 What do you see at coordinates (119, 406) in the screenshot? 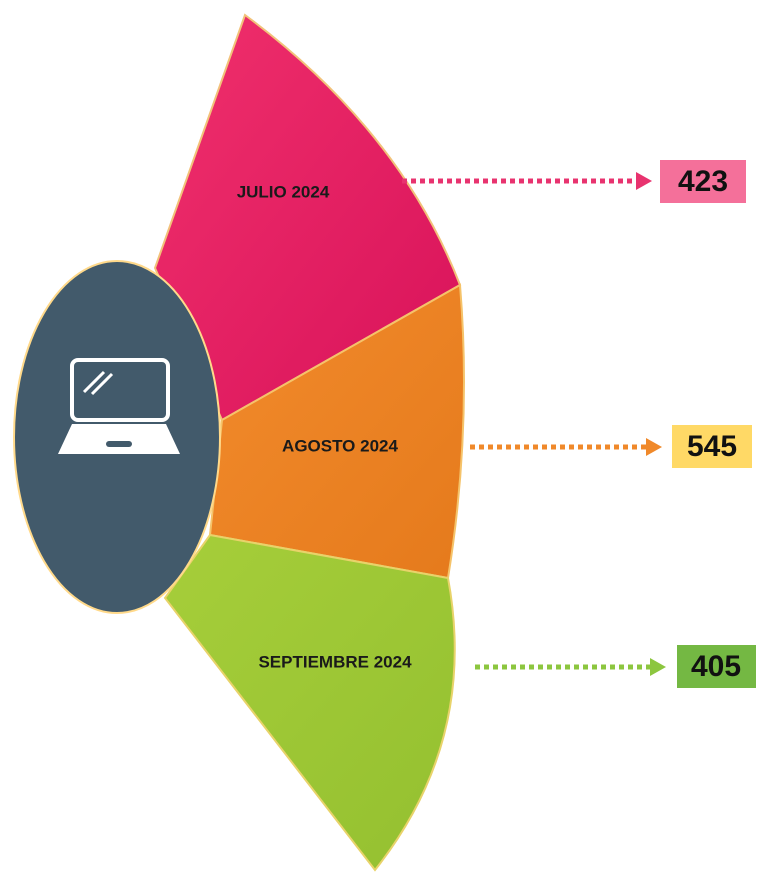
I see `laptop-icon` at bounding box center [119, 406].